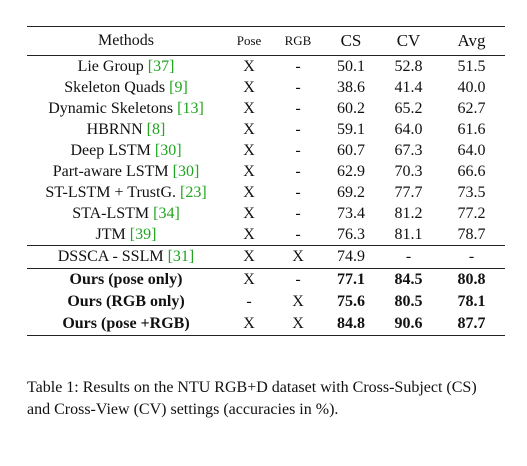 The image size is (527, 466). I want to click on cs-cell: 38.6, so click(351, 87).